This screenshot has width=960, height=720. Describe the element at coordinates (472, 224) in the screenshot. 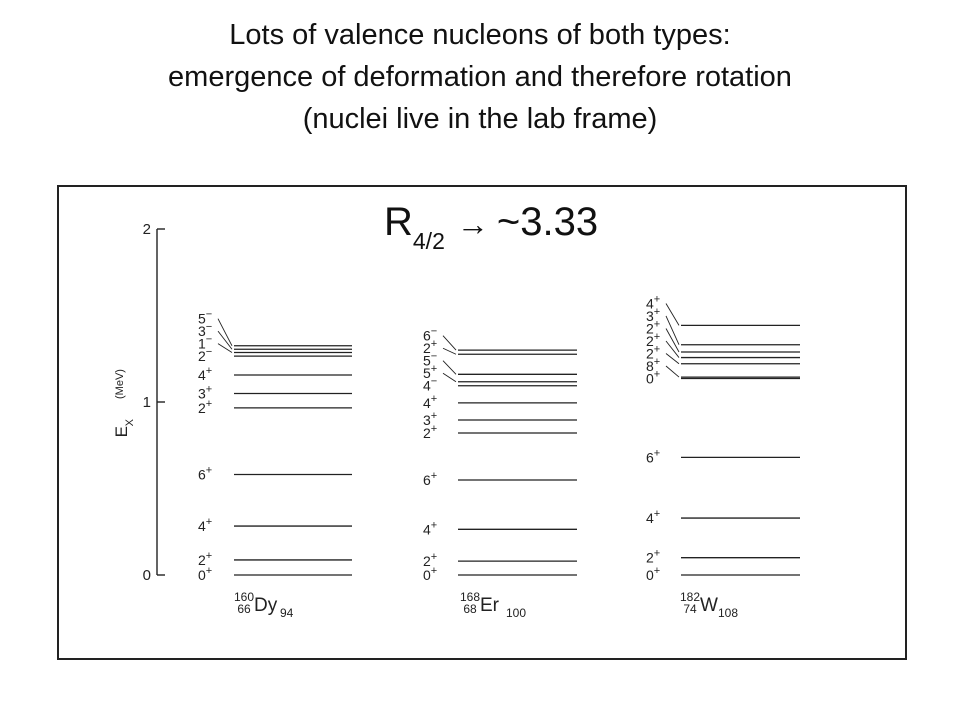

I see `arrow-icon: →` at that location.